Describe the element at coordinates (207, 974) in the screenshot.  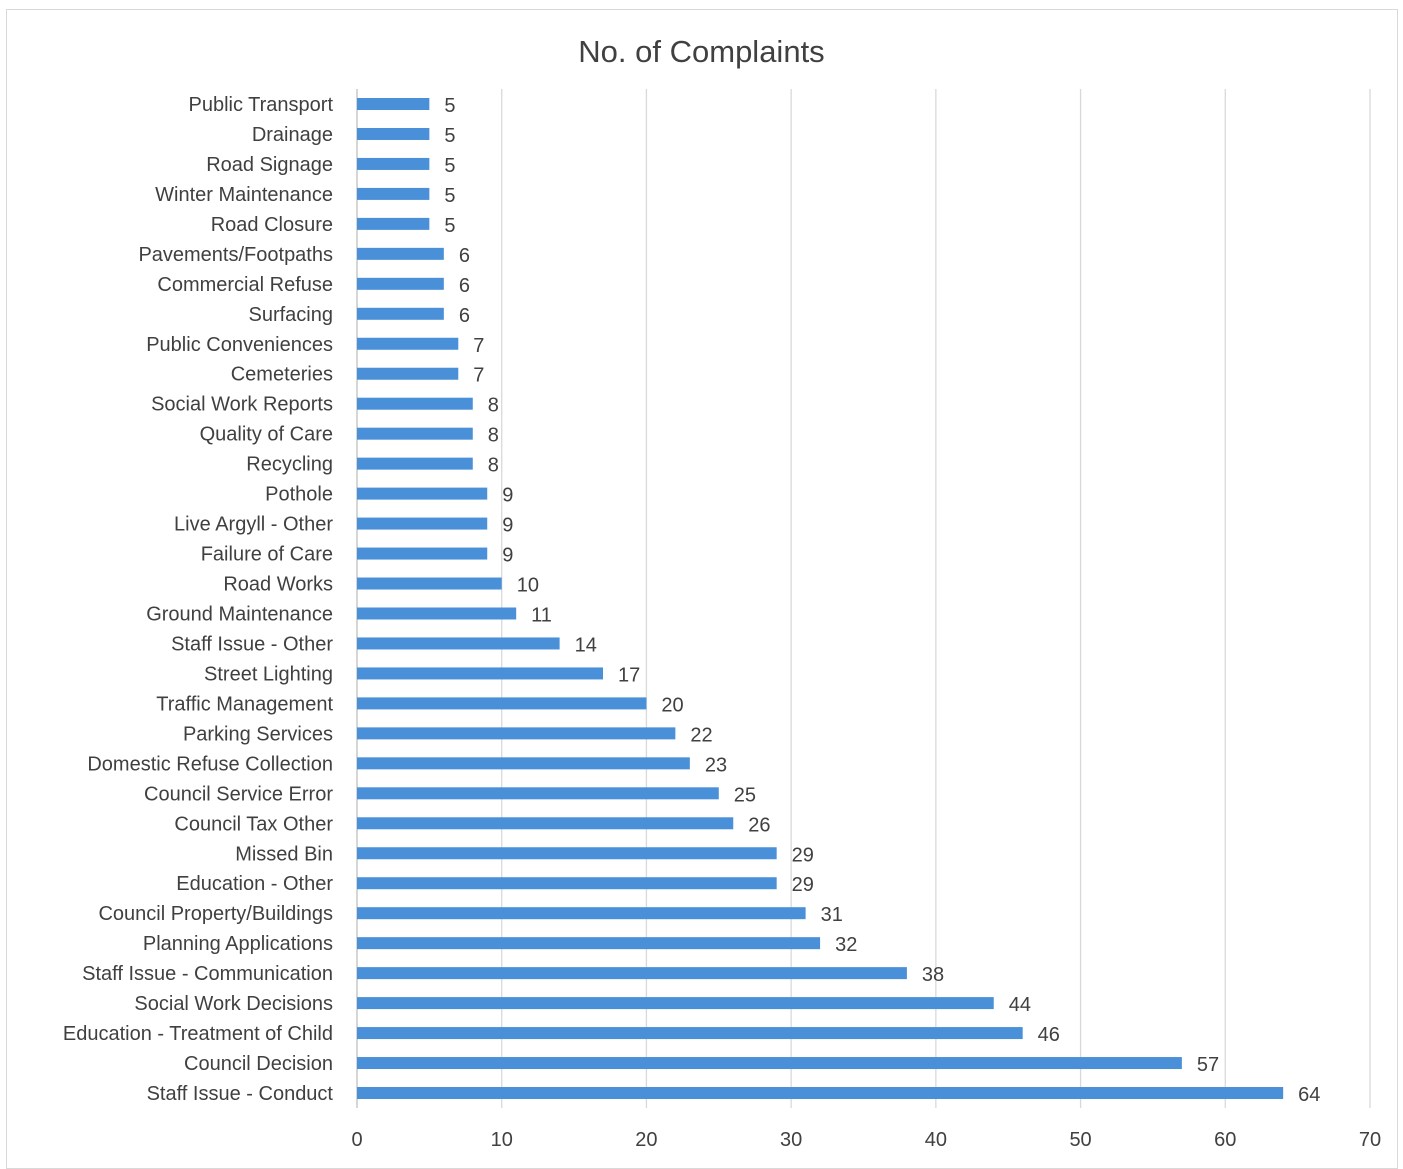
I see `category-label: Staff Issue - Communication` at that location.